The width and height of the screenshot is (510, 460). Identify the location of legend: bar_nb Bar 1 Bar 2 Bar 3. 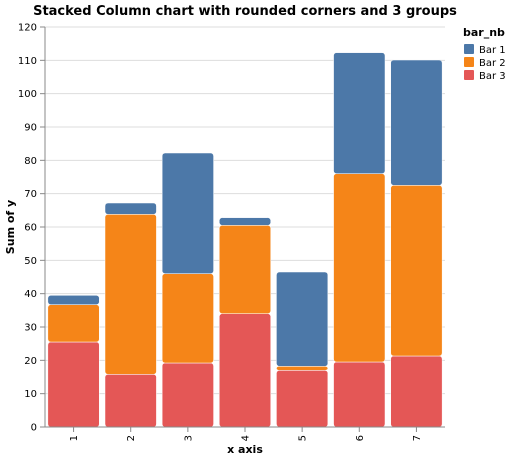
(484, 54).